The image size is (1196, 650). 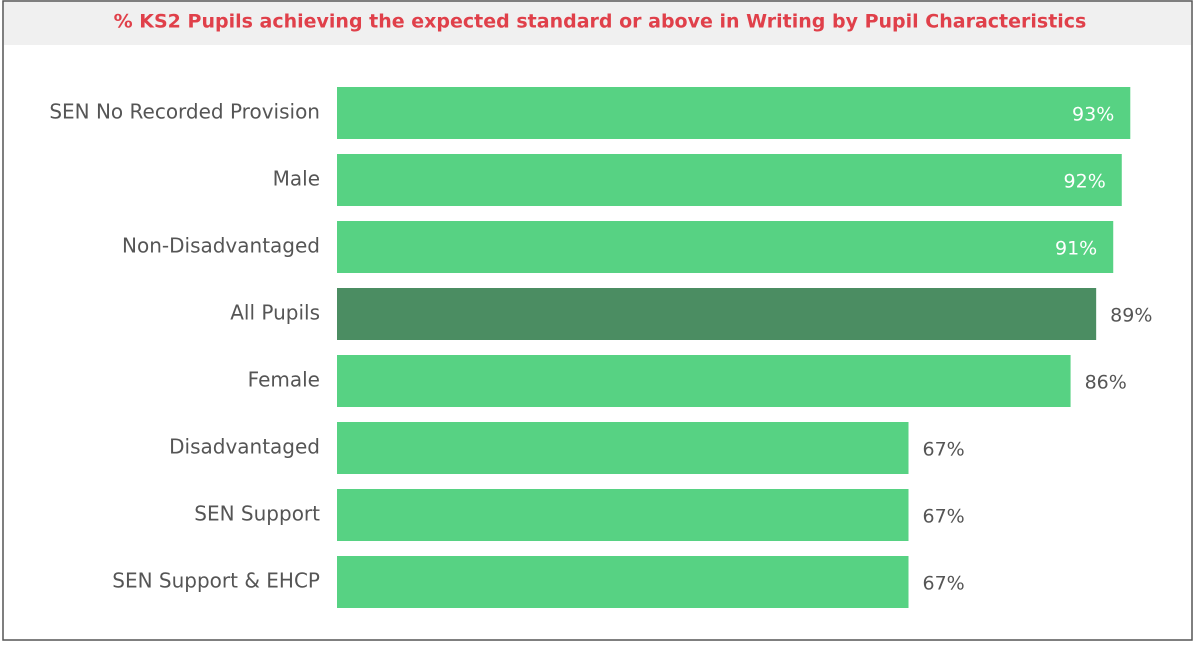 What do you see at coordinates (221, 246) in the screenshot?
I see `category-label: Non-Disadvantaged` at bounding box center [221, 246].